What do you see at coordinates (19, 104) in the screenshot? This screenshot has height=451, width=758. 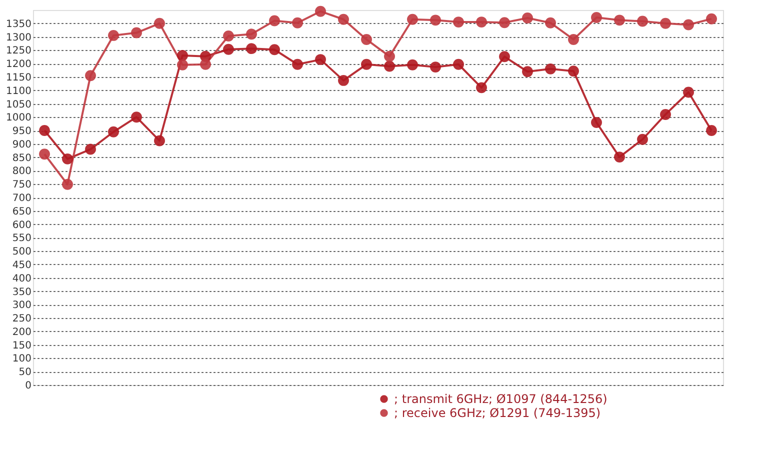 I see `y-tick-label: 1050` at bounding box center [19, 104].